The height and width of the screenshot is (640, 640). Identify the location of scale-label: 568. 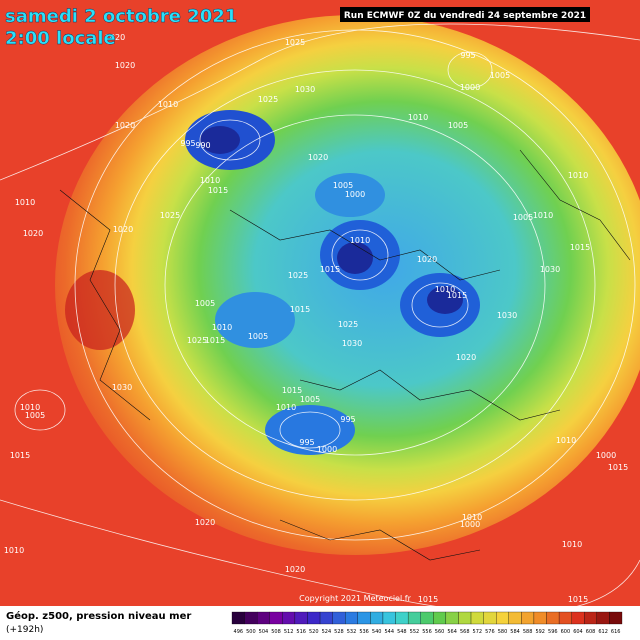
(465, 632).